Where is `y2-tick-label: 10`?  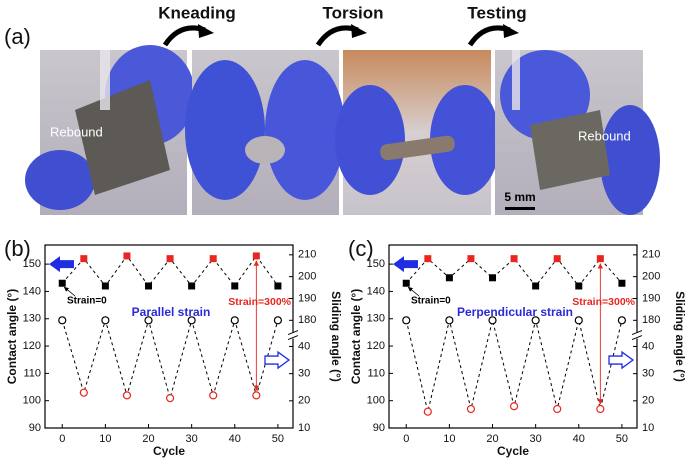
y2-tick-label: 10 is located at coordinates (648, 428).